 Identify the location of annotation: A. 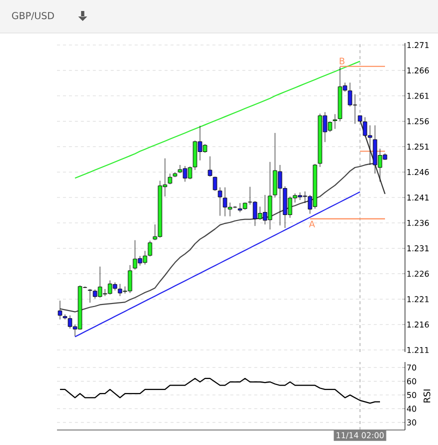
(311, 224).